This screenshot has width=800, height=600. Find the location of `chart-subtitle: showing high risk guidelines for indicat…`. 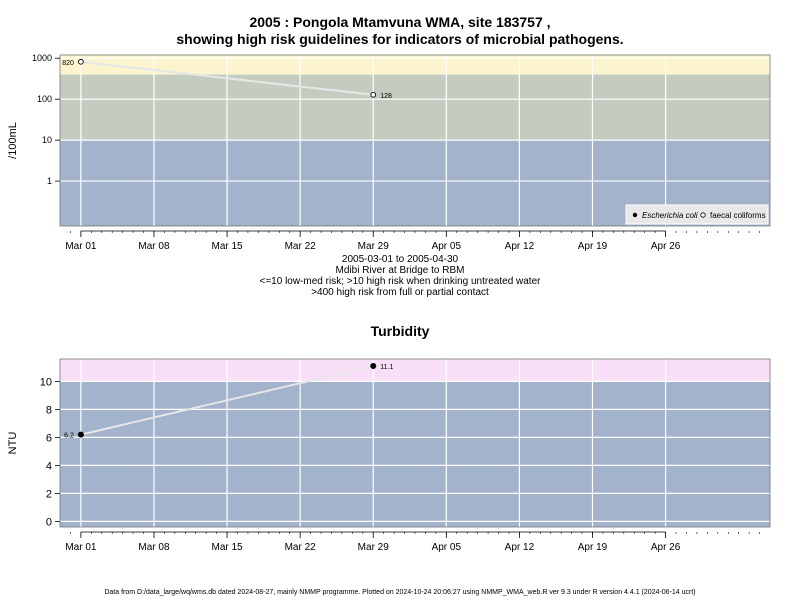

chart-subtitle: showing high risk guidelines for indicat… is located at coordinates (400, 39).